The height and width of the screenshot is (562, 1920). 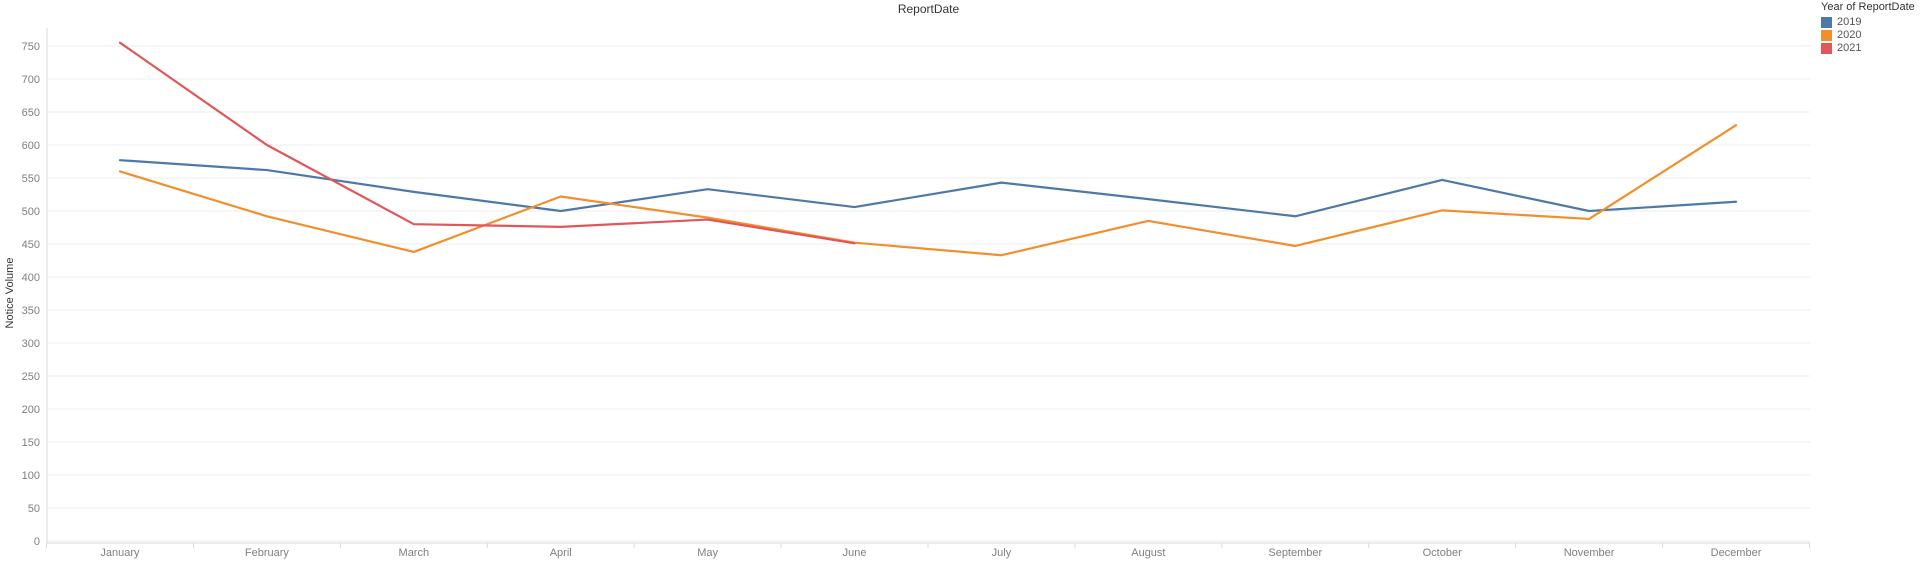 What do you see at coordinates (1849, 48) in the screenshot?
I see `legend-item-label: 2021` at bounding box center [1849, 48].